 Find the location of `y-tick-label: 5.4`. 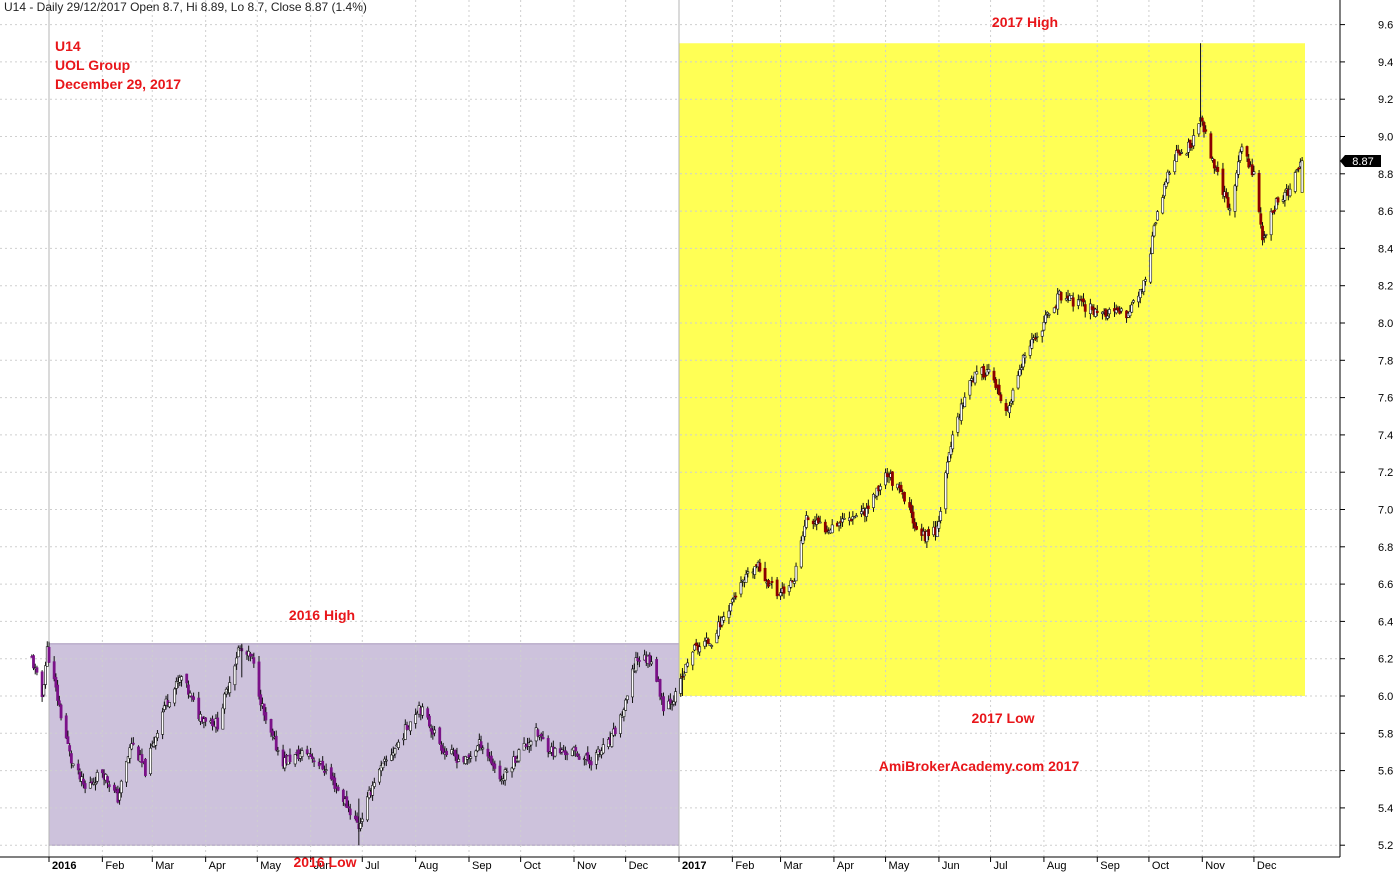

y-tick-label: 5.4 is located at coordinates (1385, 809).